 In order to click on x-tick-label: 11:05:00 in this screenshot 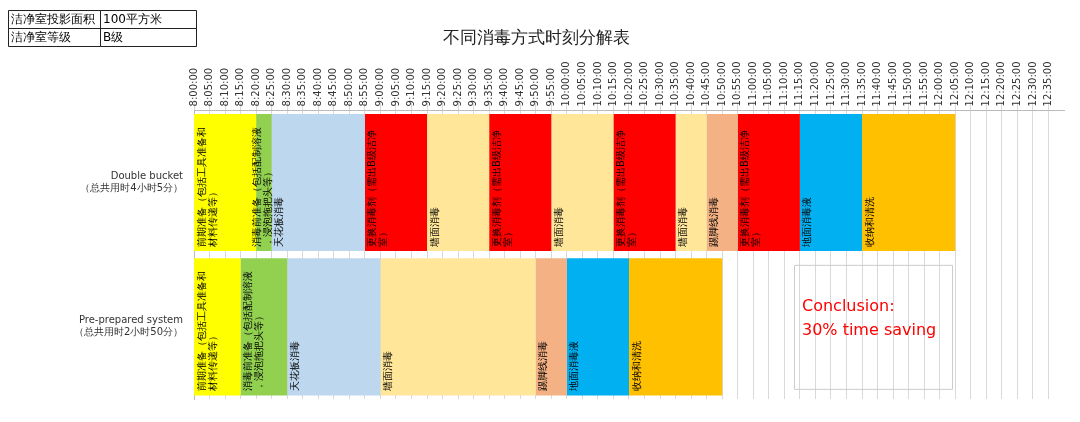, I will do `click(768, 84)`.